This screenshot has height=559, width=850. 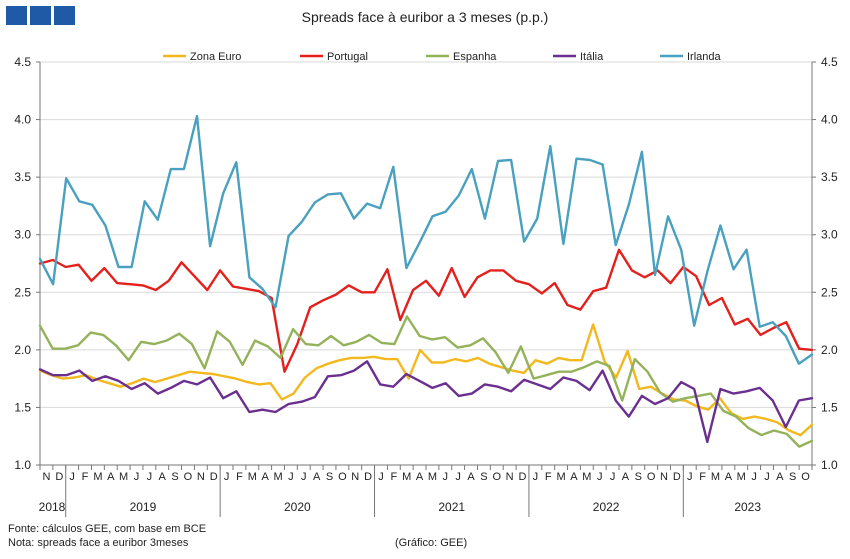 I want to click on legend-label: Portugal, so click(x=347, y=57).